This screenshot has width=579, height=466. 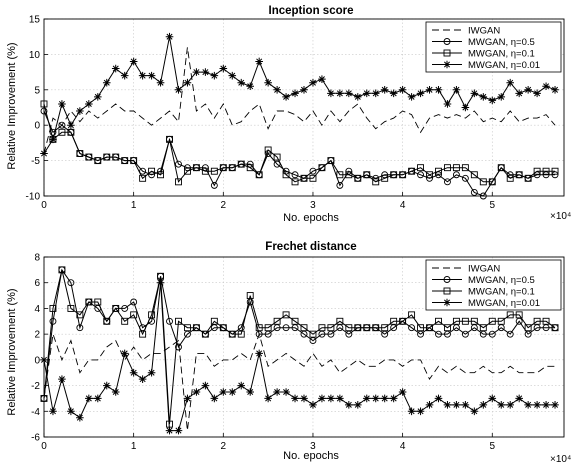 What do you see at coordinates (486, 65) in the screenshot?
I see `legend-entry: MWGAN, η=0.01` at bounding box center [486, 65].